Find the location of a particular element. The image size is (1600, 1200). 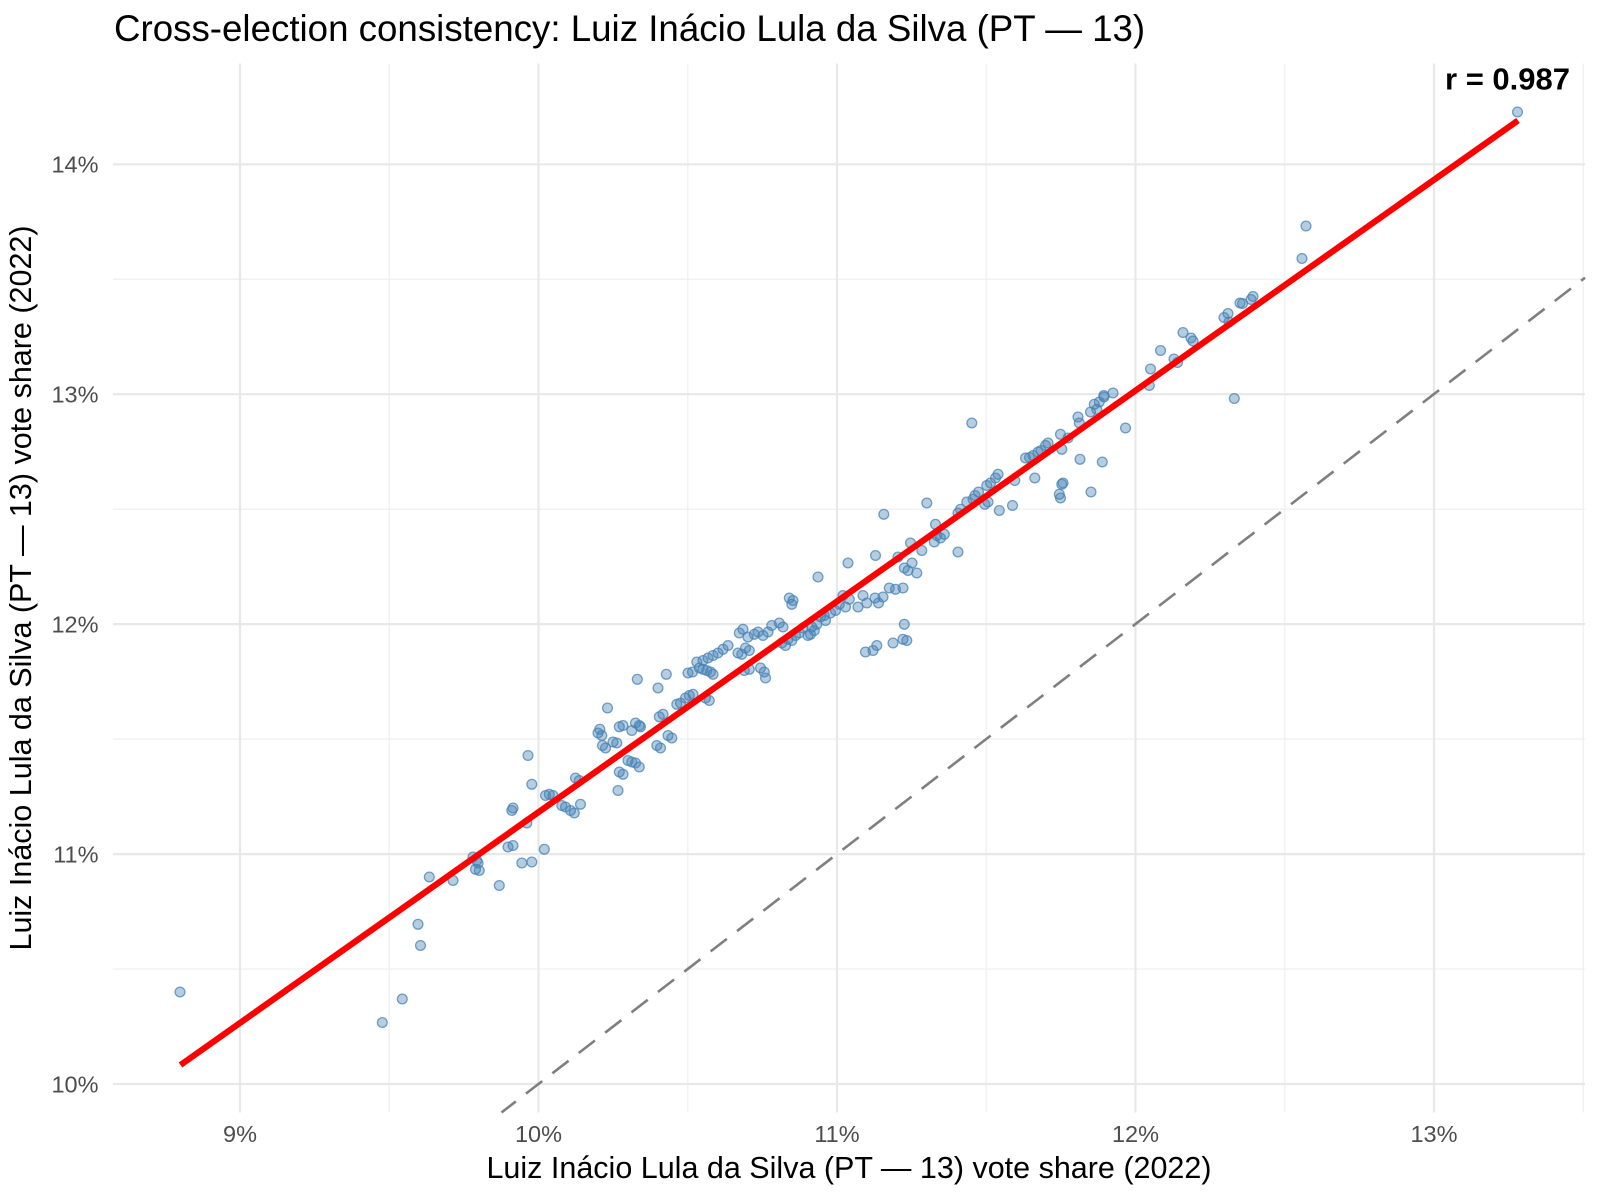

svg-text: r = 0.987 is located at coordinates (1507, 79).